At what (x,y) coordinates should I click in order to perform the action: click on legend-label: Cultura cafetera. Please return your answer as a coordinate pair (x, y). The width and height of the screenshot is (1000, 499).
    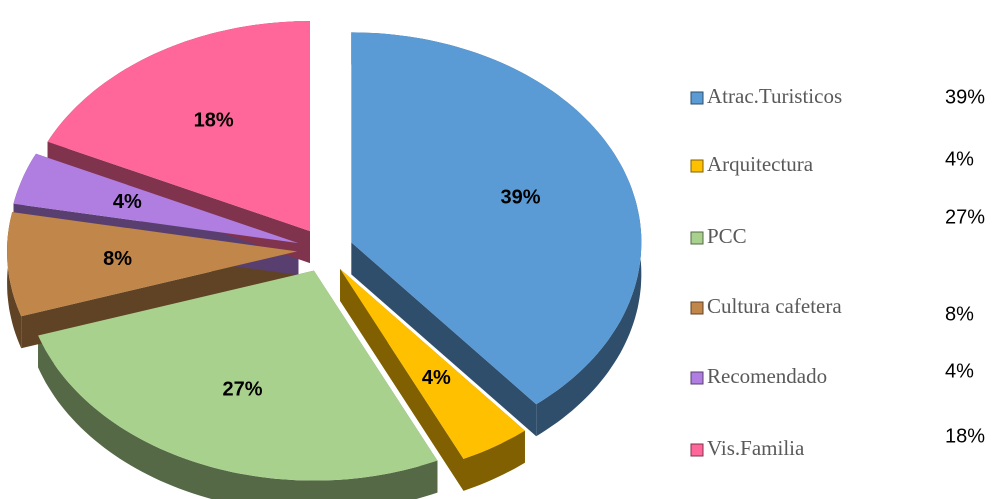
    Looking at the image, I should click on (774, 306).